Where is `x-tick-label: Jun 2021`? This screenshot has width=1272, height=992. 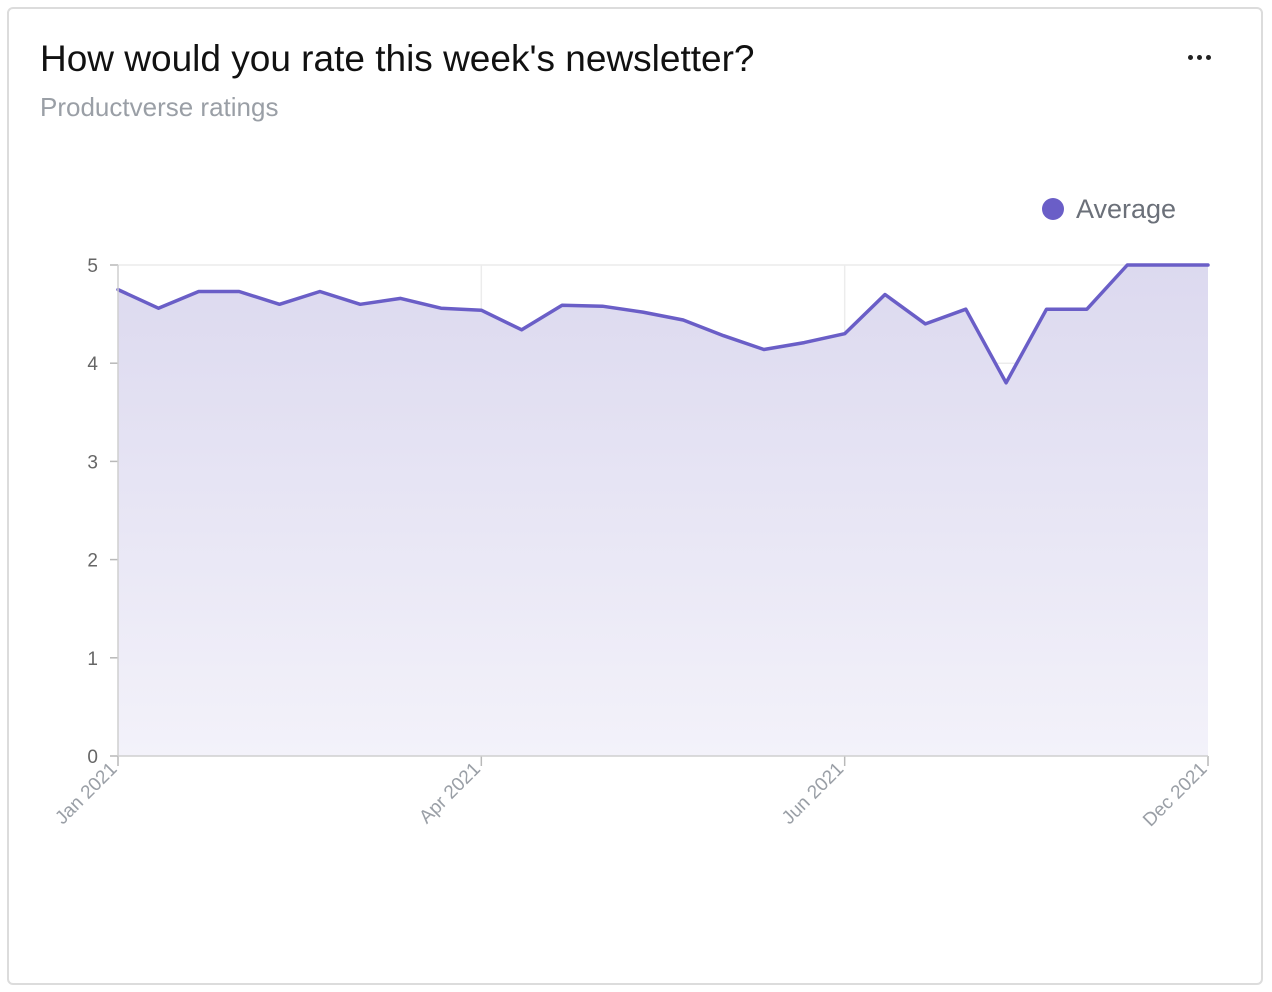 x-tick-label: Jun 2021 is located at coordinates (813, 794).